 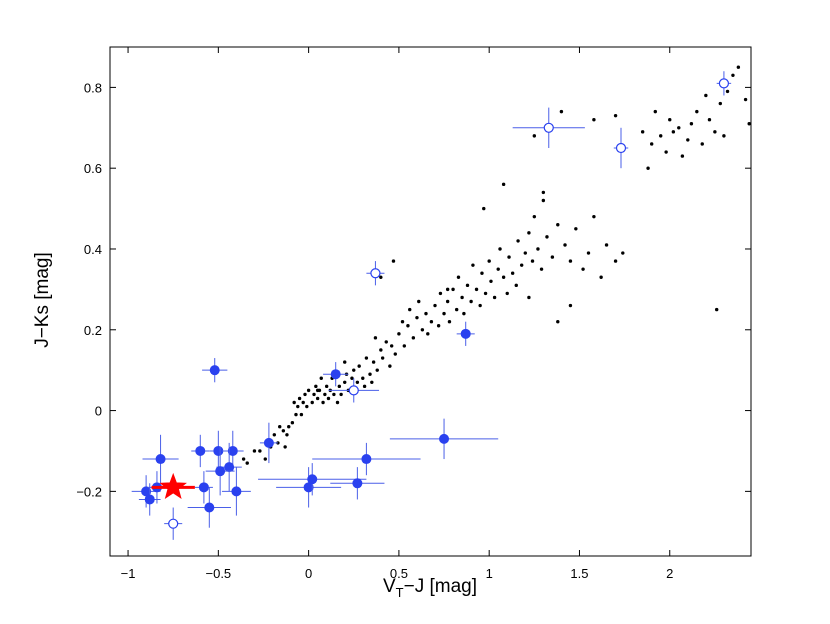 What do you see at coordinates (93, 168) in the screenshot?
I see `y-tick-label: 0.6` at bounding box center [93, 168].